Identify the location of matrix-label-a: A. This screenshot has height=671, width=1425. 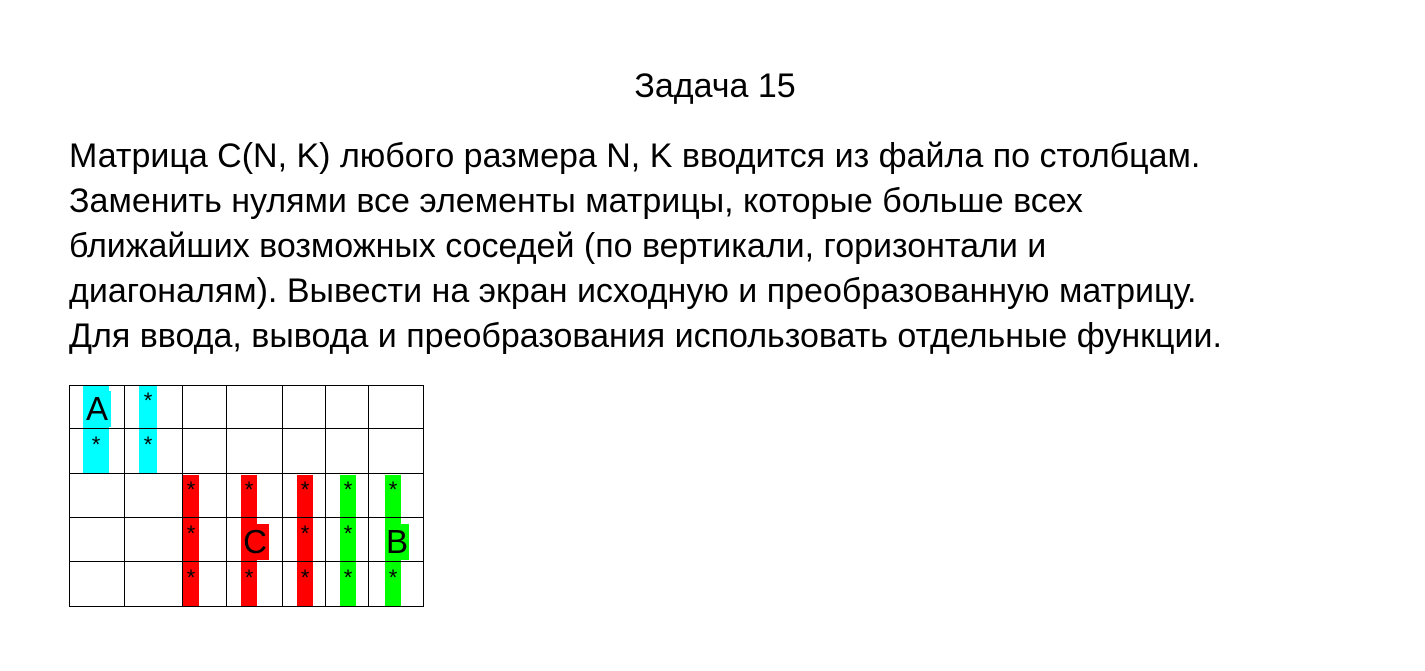
(96, 408).